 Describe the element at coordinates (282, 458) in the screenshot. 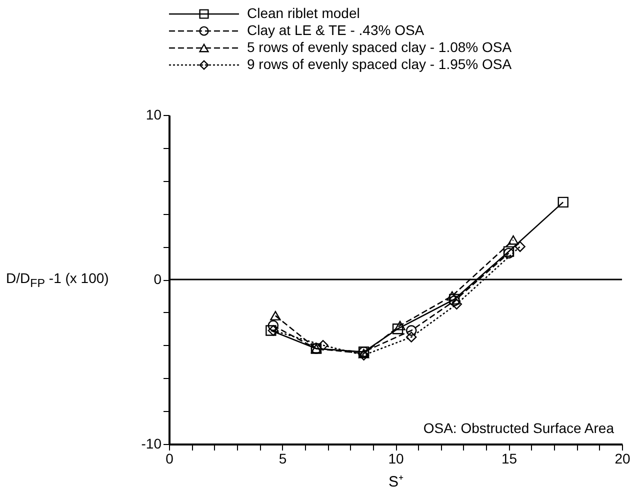

I see `x-tick-label: 5` at that location.